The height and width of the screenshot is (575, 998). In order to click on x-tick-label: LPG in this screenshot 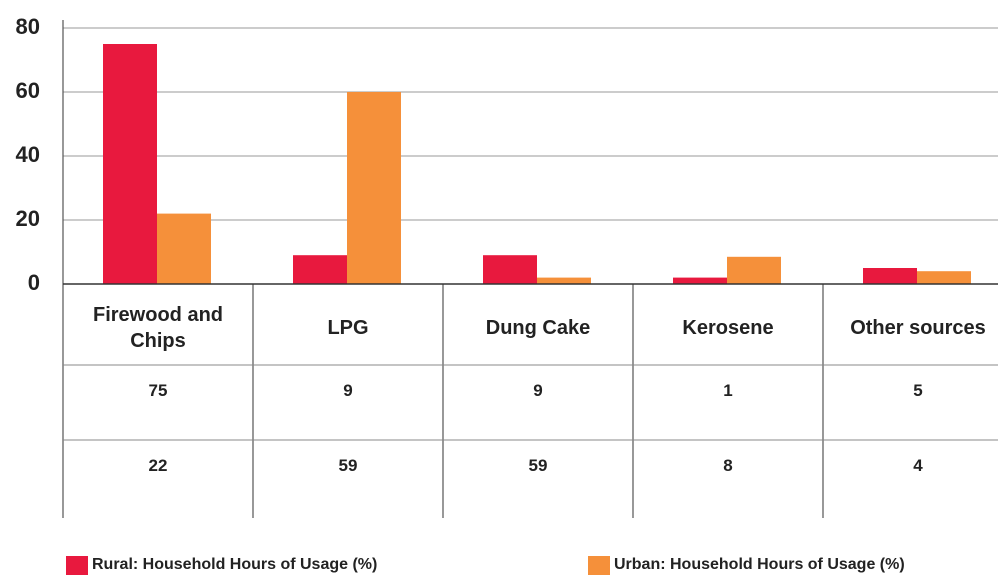, I will do `click(348, 328)`.